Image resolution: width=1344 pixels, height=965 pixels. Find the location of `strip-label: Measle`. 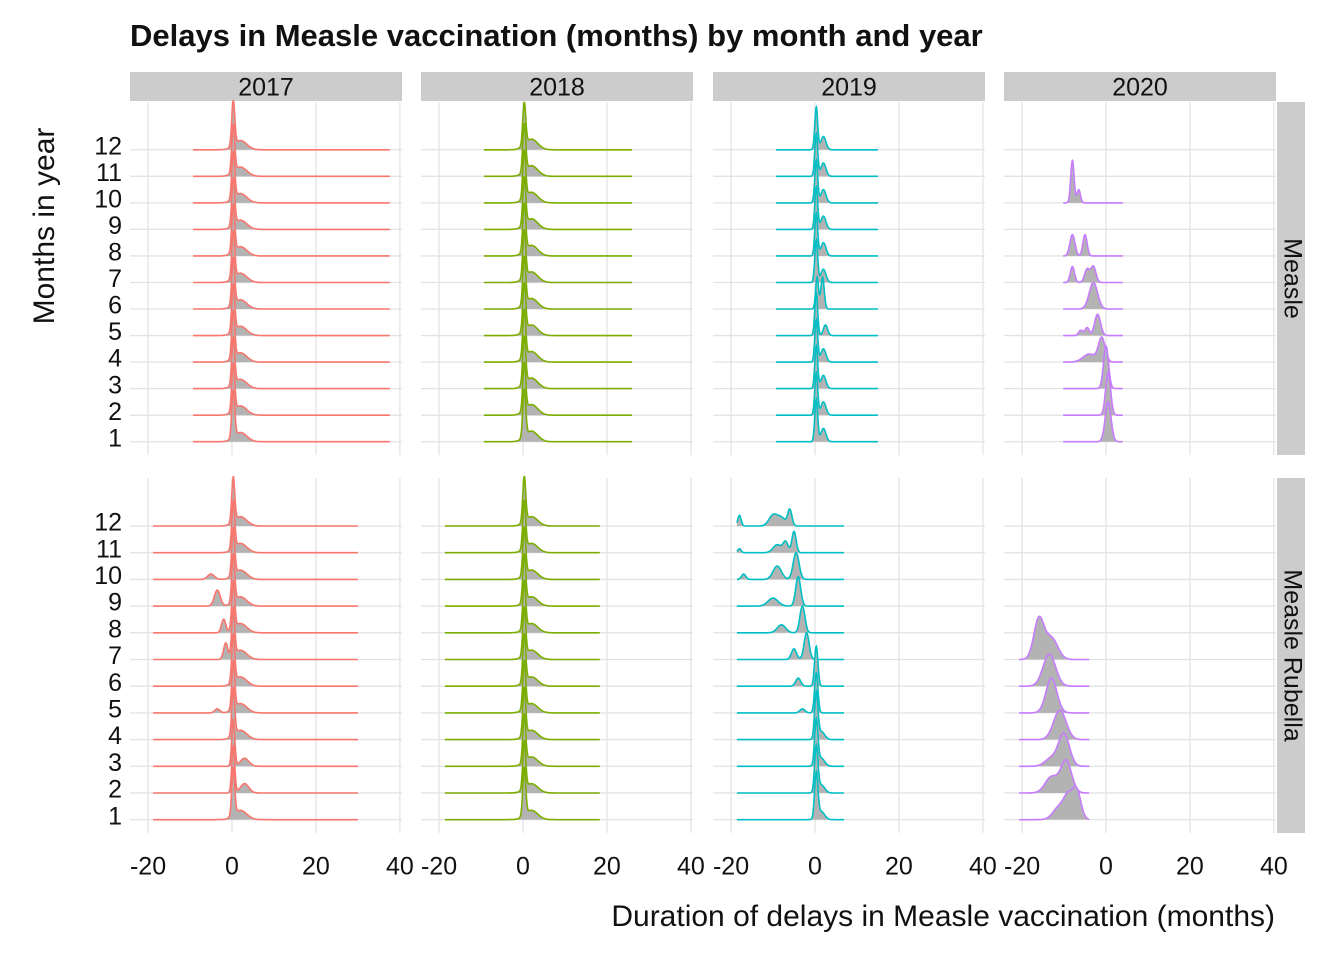

strip-label: Measle is located at coordinates (1292, 278).